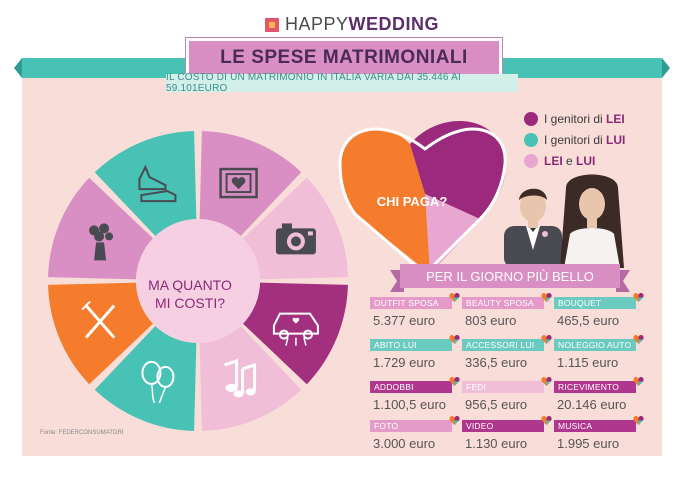 This screenshot has height=478, width=685. What do you see at coordinates (190, 285) in the screenshot?
I see `wheel-center-line1: MA QUANTO` at bounding box center [190, 285].